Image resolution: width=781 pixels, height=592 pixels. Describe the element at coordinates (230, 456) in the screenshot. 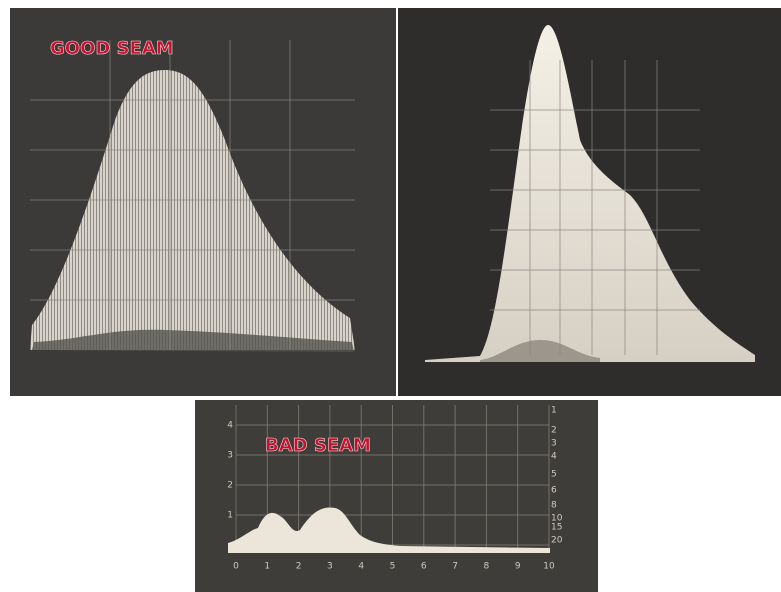

I see `left-tick-label: 3` at that location.